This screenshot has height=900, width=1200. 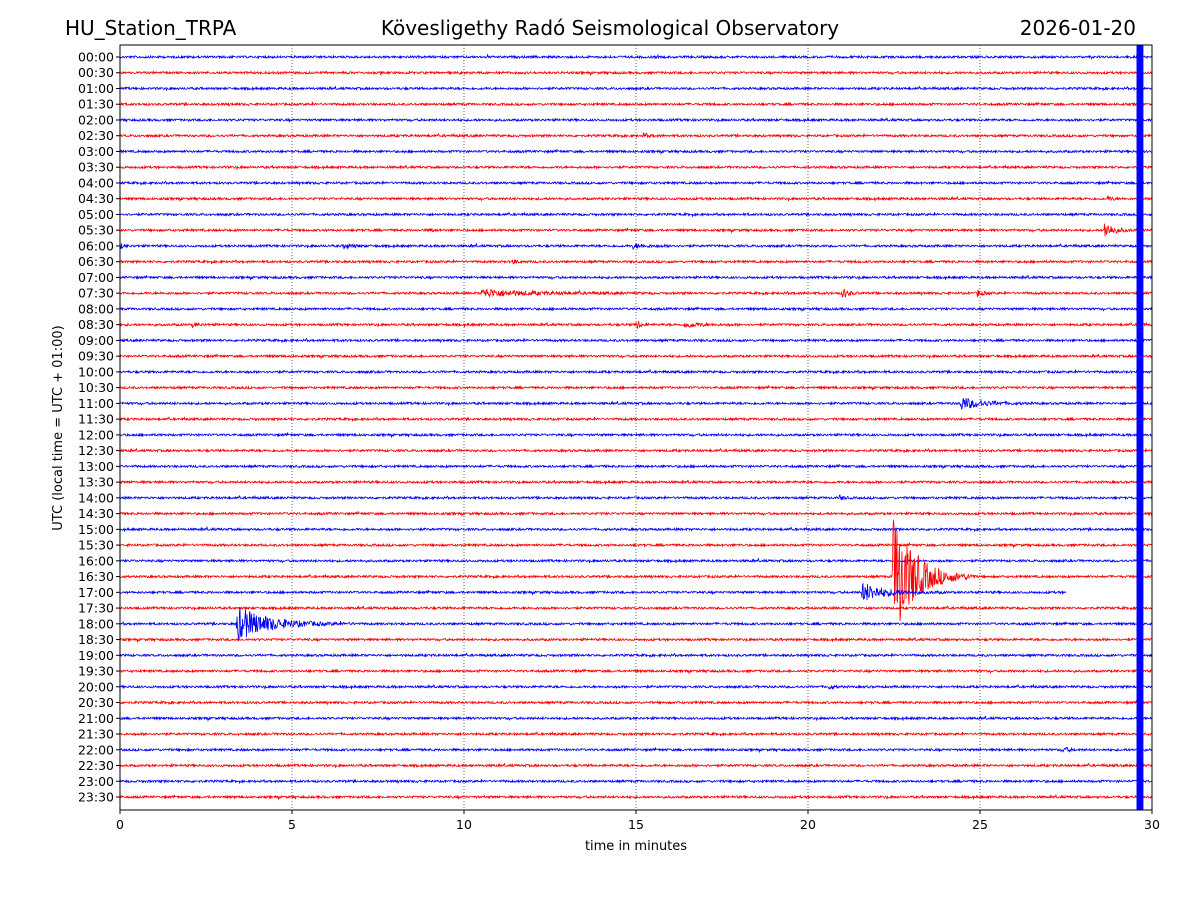 What do you see at coordinates (635, 671) in the screenshot?
I see `trace-1930` at bounding box center [635, 671].